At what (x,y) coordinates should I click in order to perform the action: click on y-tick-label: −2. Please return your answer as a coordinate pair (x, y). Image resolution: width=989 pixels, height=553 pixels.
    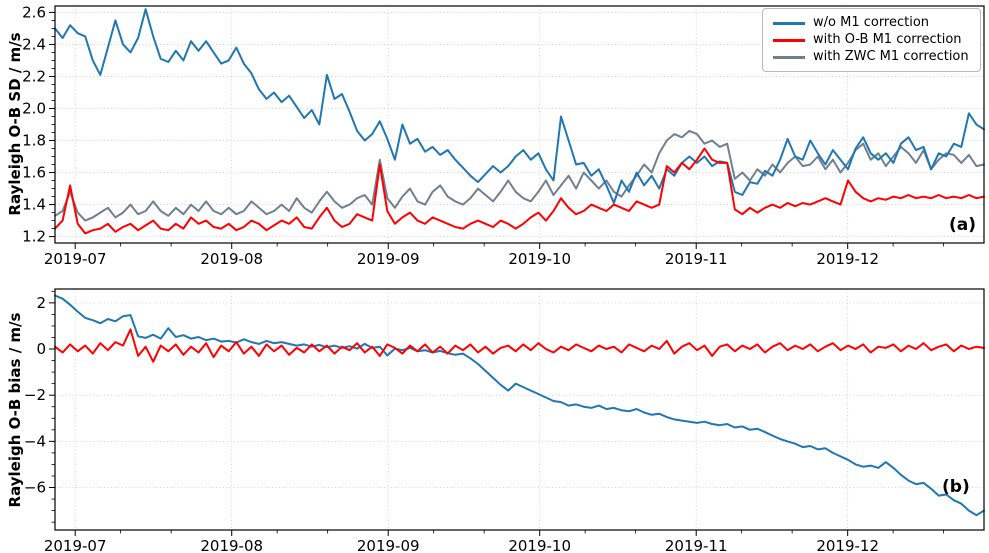
    Looking at the image, I should click on (35, 395).